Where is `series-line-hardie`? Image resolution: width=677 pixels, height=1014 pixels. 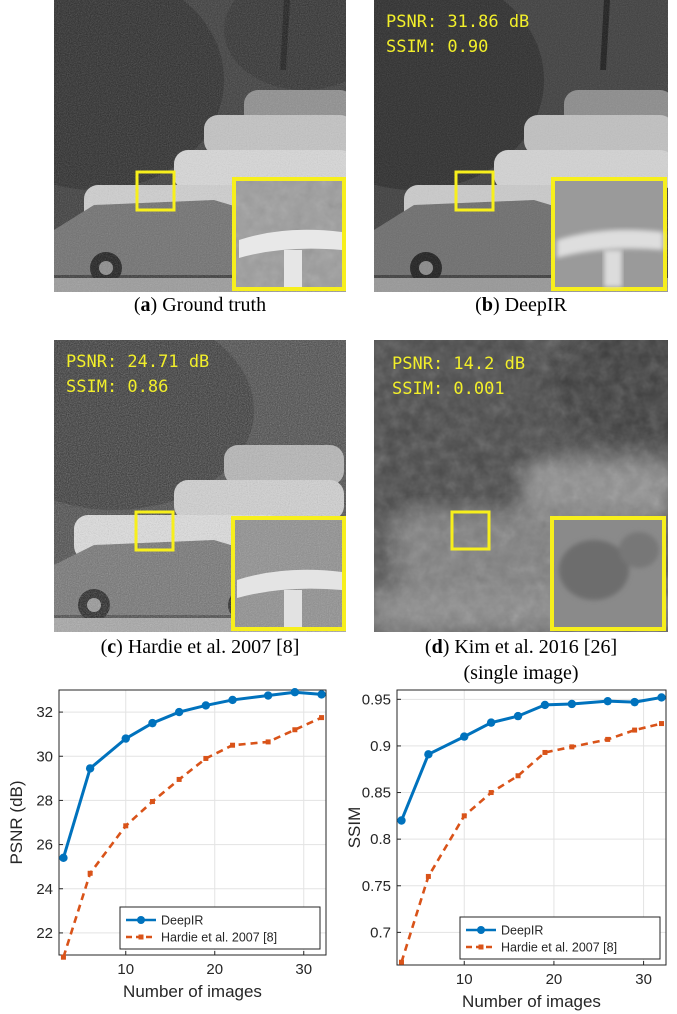
series-line-hardie is located at coordinates (531, 842).